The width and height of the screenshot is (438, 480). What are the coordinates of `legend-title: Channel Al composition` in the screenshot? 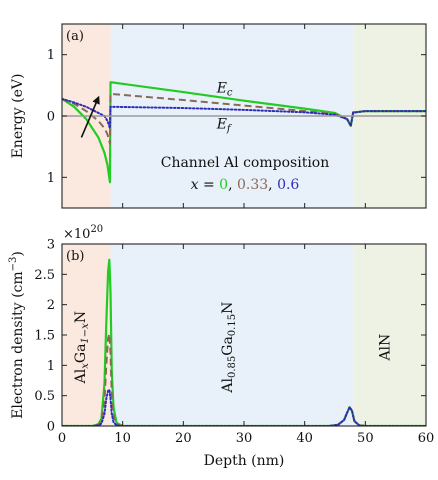 It's located at (245, 163).